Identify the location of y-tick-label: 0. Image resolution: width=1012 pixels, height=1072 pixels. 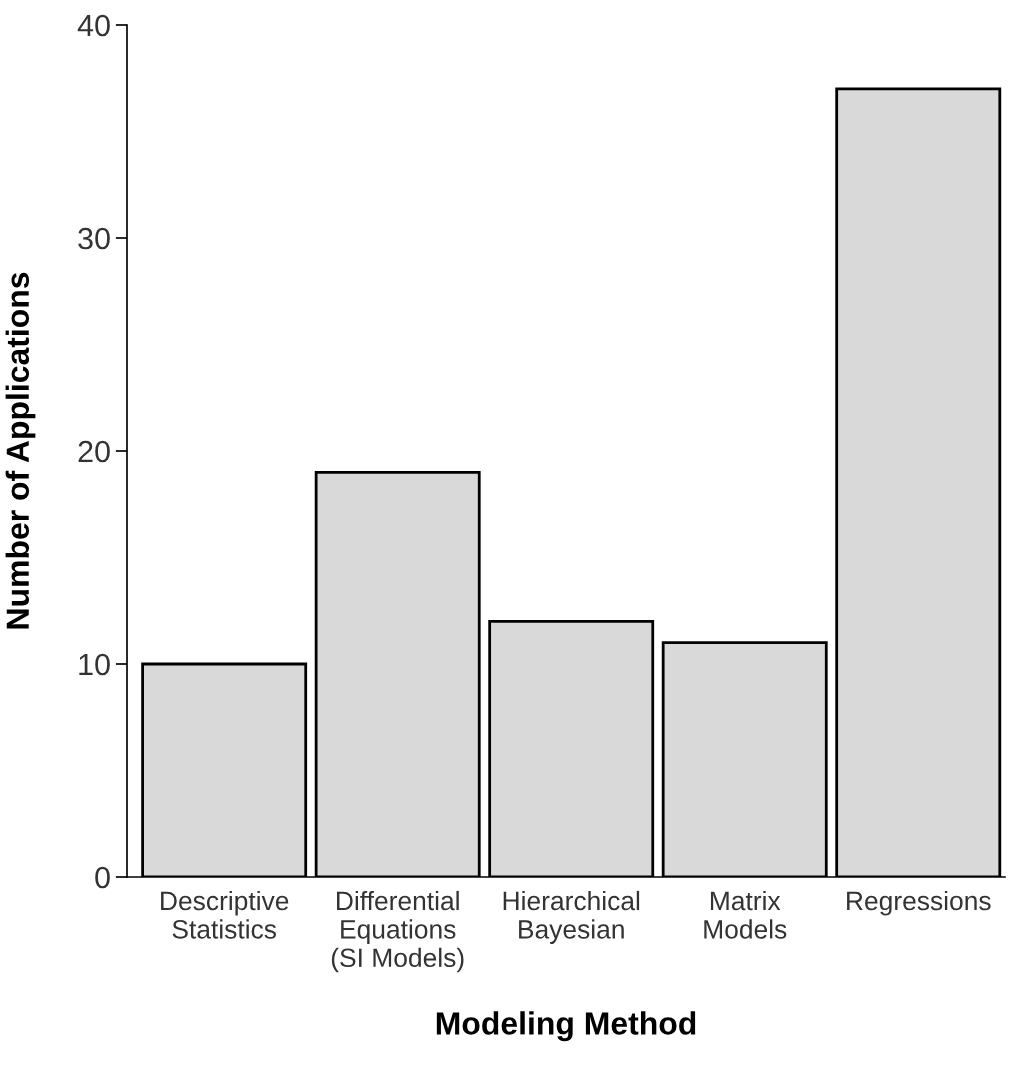
(102, 877).